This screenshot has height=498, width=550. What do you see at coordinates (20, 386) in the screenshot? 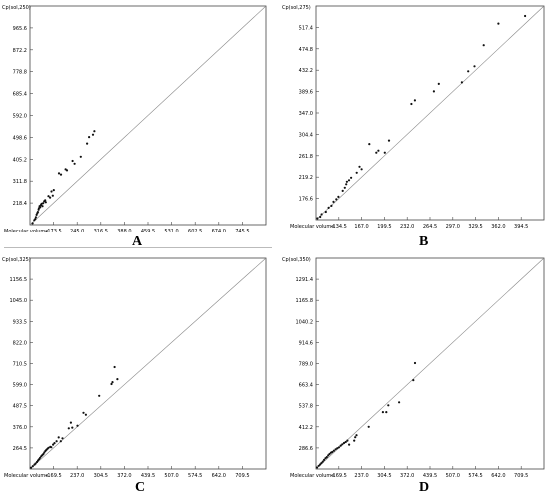
I see `y-tick-label: 599.0` at bounding box center [20, 386].